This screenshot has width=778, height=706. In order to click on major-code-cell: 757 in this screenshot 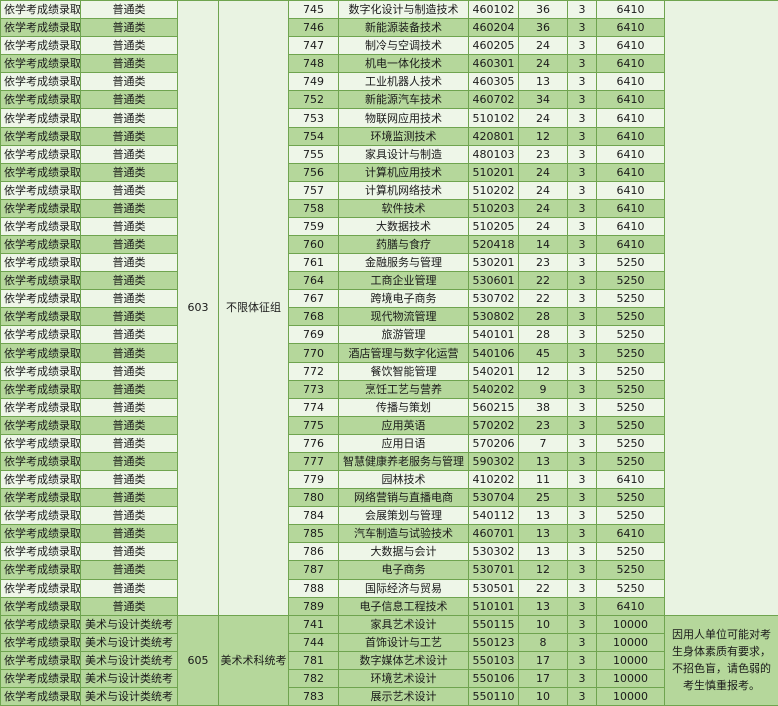, I will do `click(314, 190)`.